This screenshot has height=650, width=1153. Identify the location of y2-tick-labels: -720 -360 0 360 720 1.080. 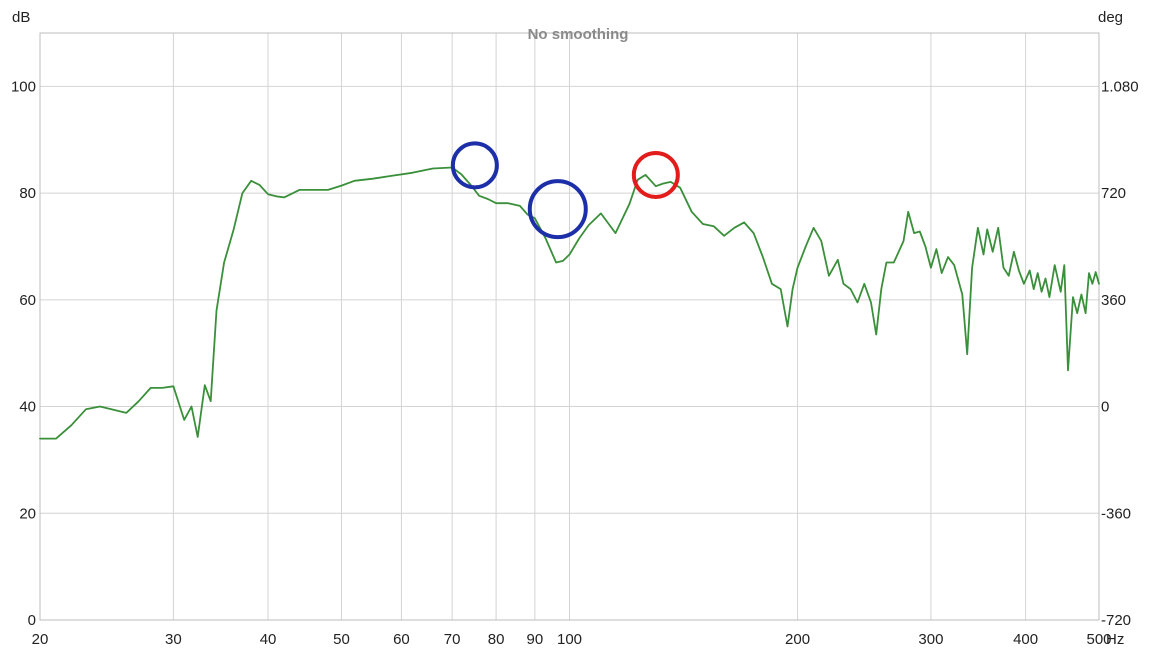
(1120, 353).